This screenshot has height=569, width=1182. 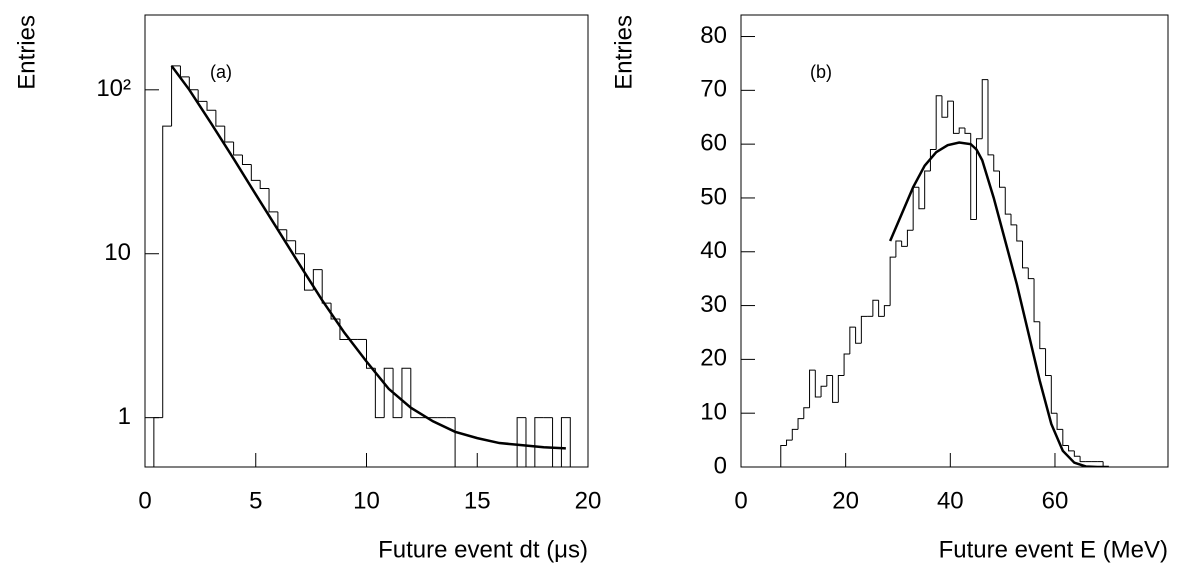 I want to click on x-tick-label: 10, so click(x=366, y=500).